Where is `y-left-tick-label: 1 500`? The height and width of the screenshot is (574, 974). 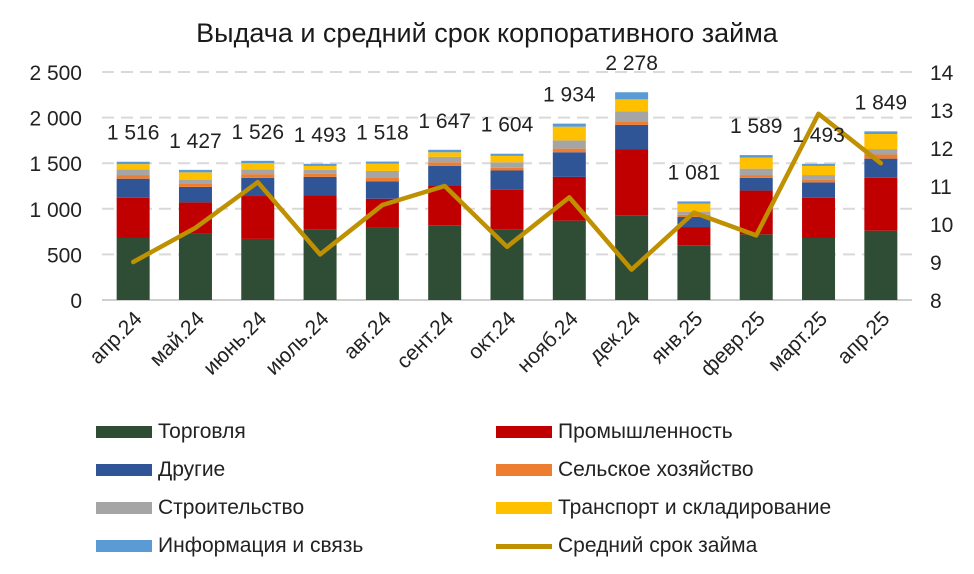
y-left-tick-label: 1 500 is located at coordinates (55, 164).